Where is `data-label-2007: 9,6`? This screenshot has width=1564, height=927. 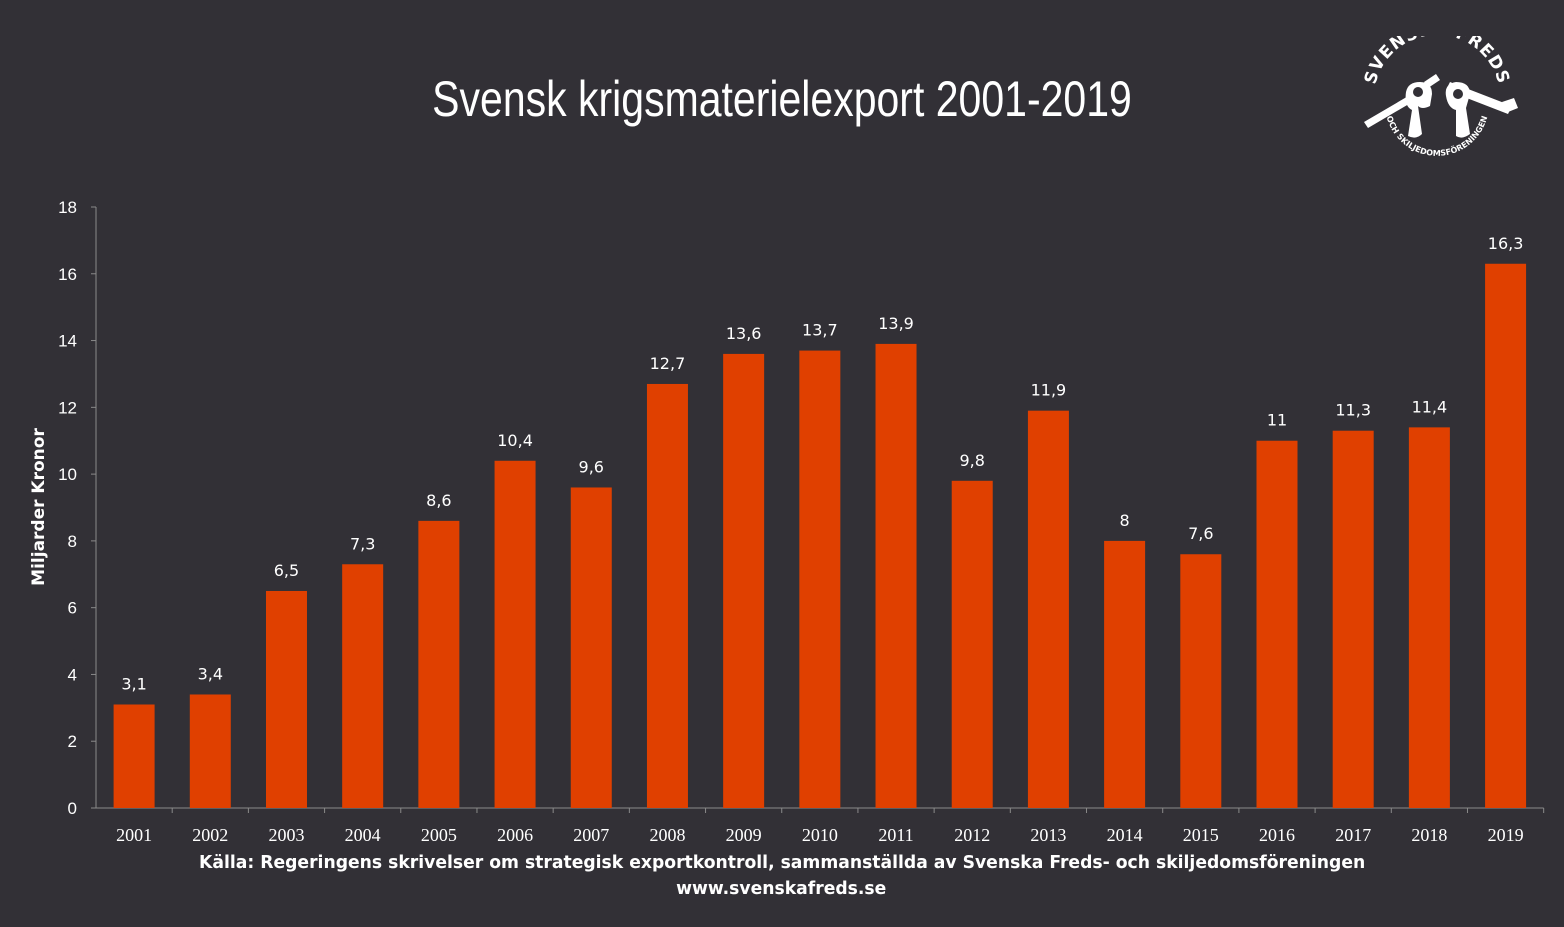
data-label-2007: 9,6 is located at coordinates (591, 466).